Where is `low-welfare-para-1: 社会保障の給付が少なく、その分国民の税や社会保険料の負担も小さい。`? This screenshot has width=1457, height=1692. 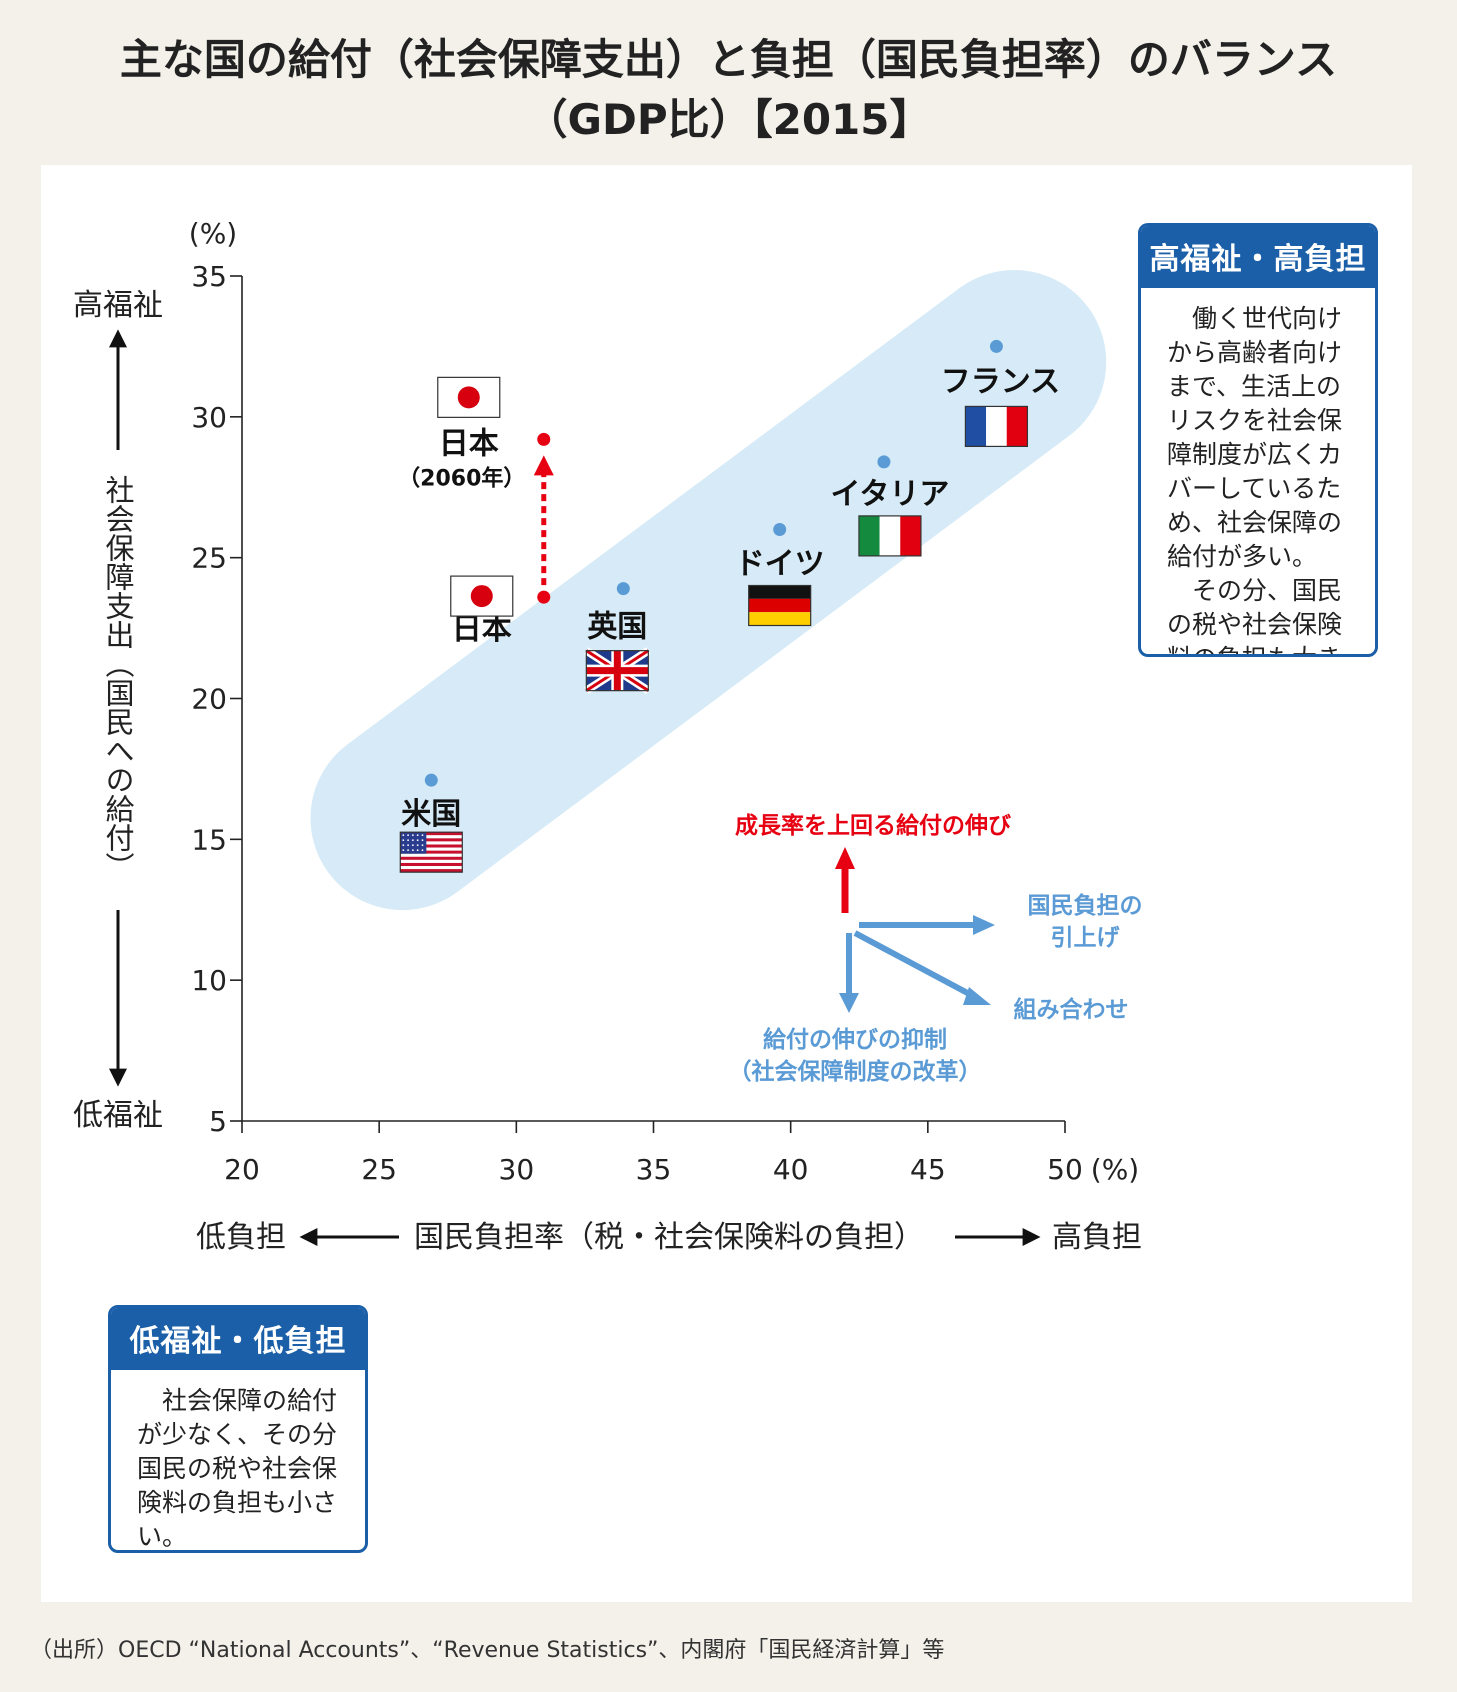 low-welfare-para-1: 社会保障の給付が少なく、その分国民の税や社会保険料の負担も小さい。 is located at coordinates (237, 1468).